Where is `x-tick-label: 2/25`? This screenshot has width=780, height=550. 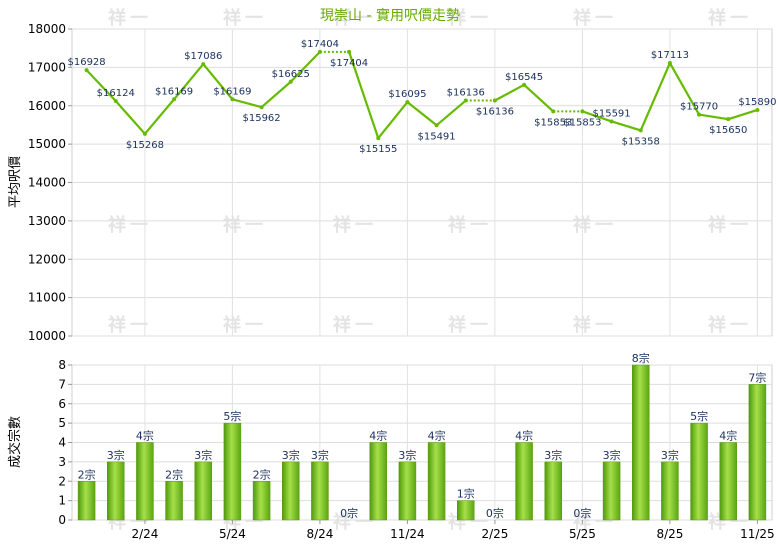 x-tick-label: 2/25 is located at coordinates (494, 534).